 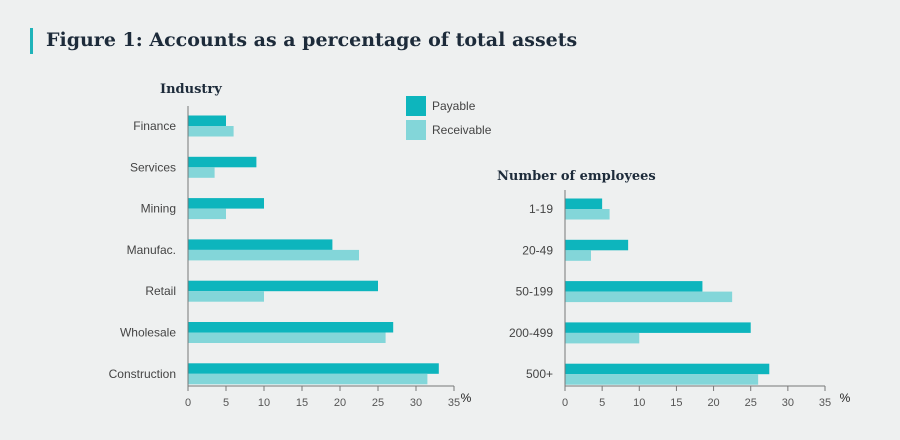 What do you see at coordinates (539, 374) in the screenshot?
I see `category-label: 500+` at bounding box center [539, 374].